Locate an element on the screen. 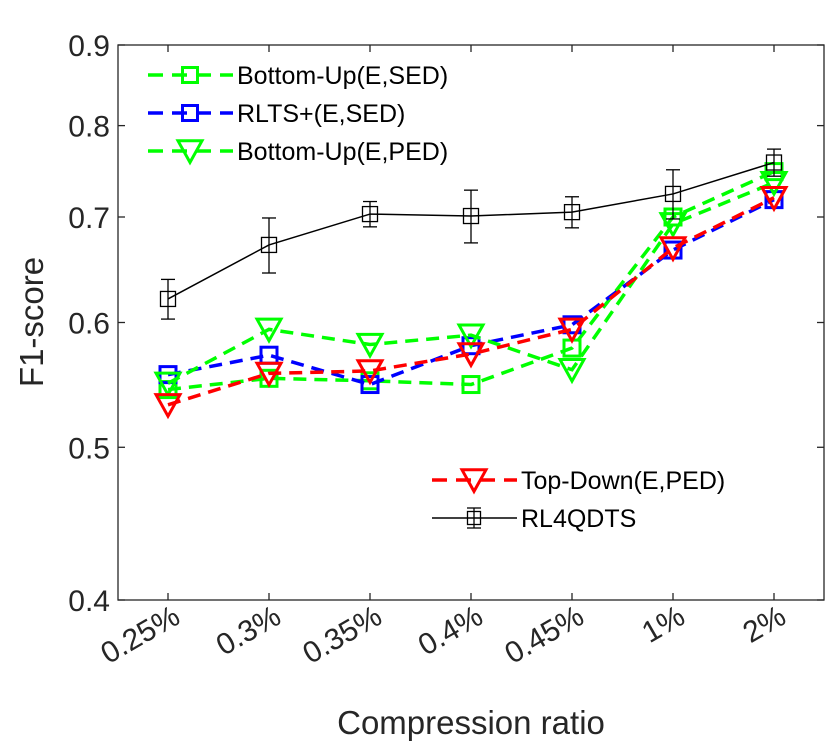 This screenshot has height=746, width=831. y-tick-label: 0.7 is located at coordinates (89, 218).